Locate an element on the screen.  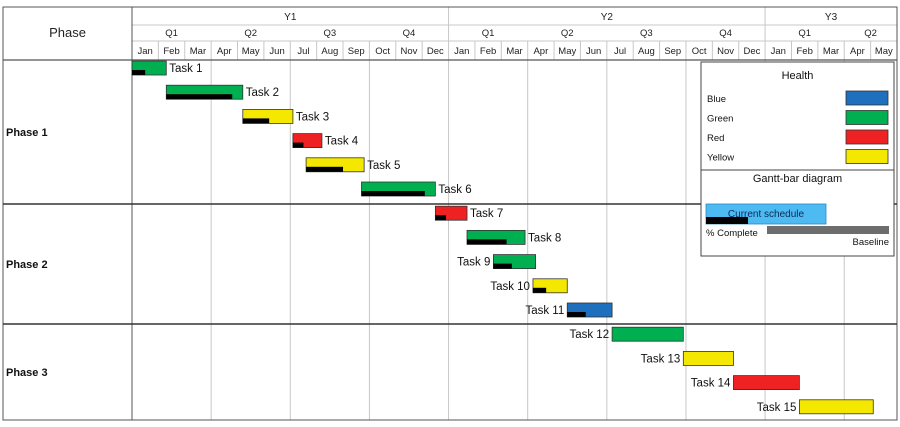
task-label: Task 5 is located at coordinates (383, 166).